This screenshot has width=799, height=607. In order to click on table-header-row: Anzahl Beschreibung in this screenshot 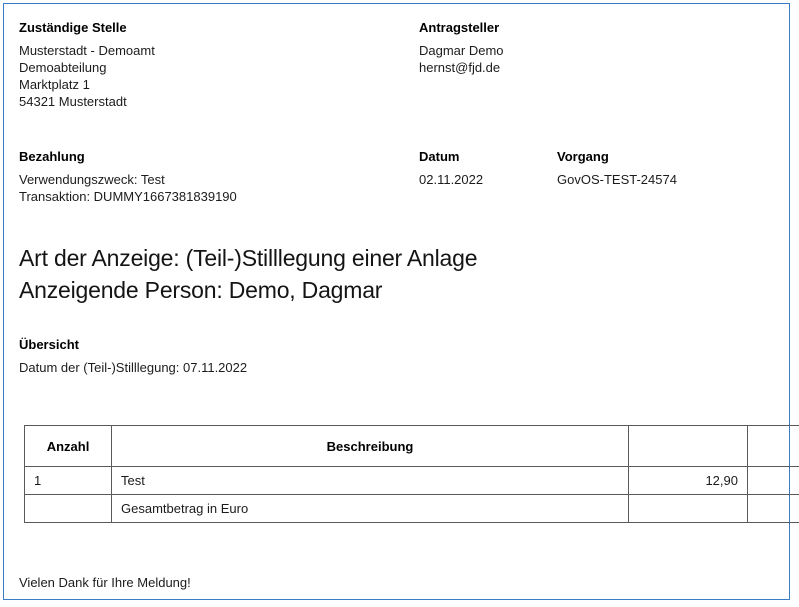, I will do `click(411, 446)`.